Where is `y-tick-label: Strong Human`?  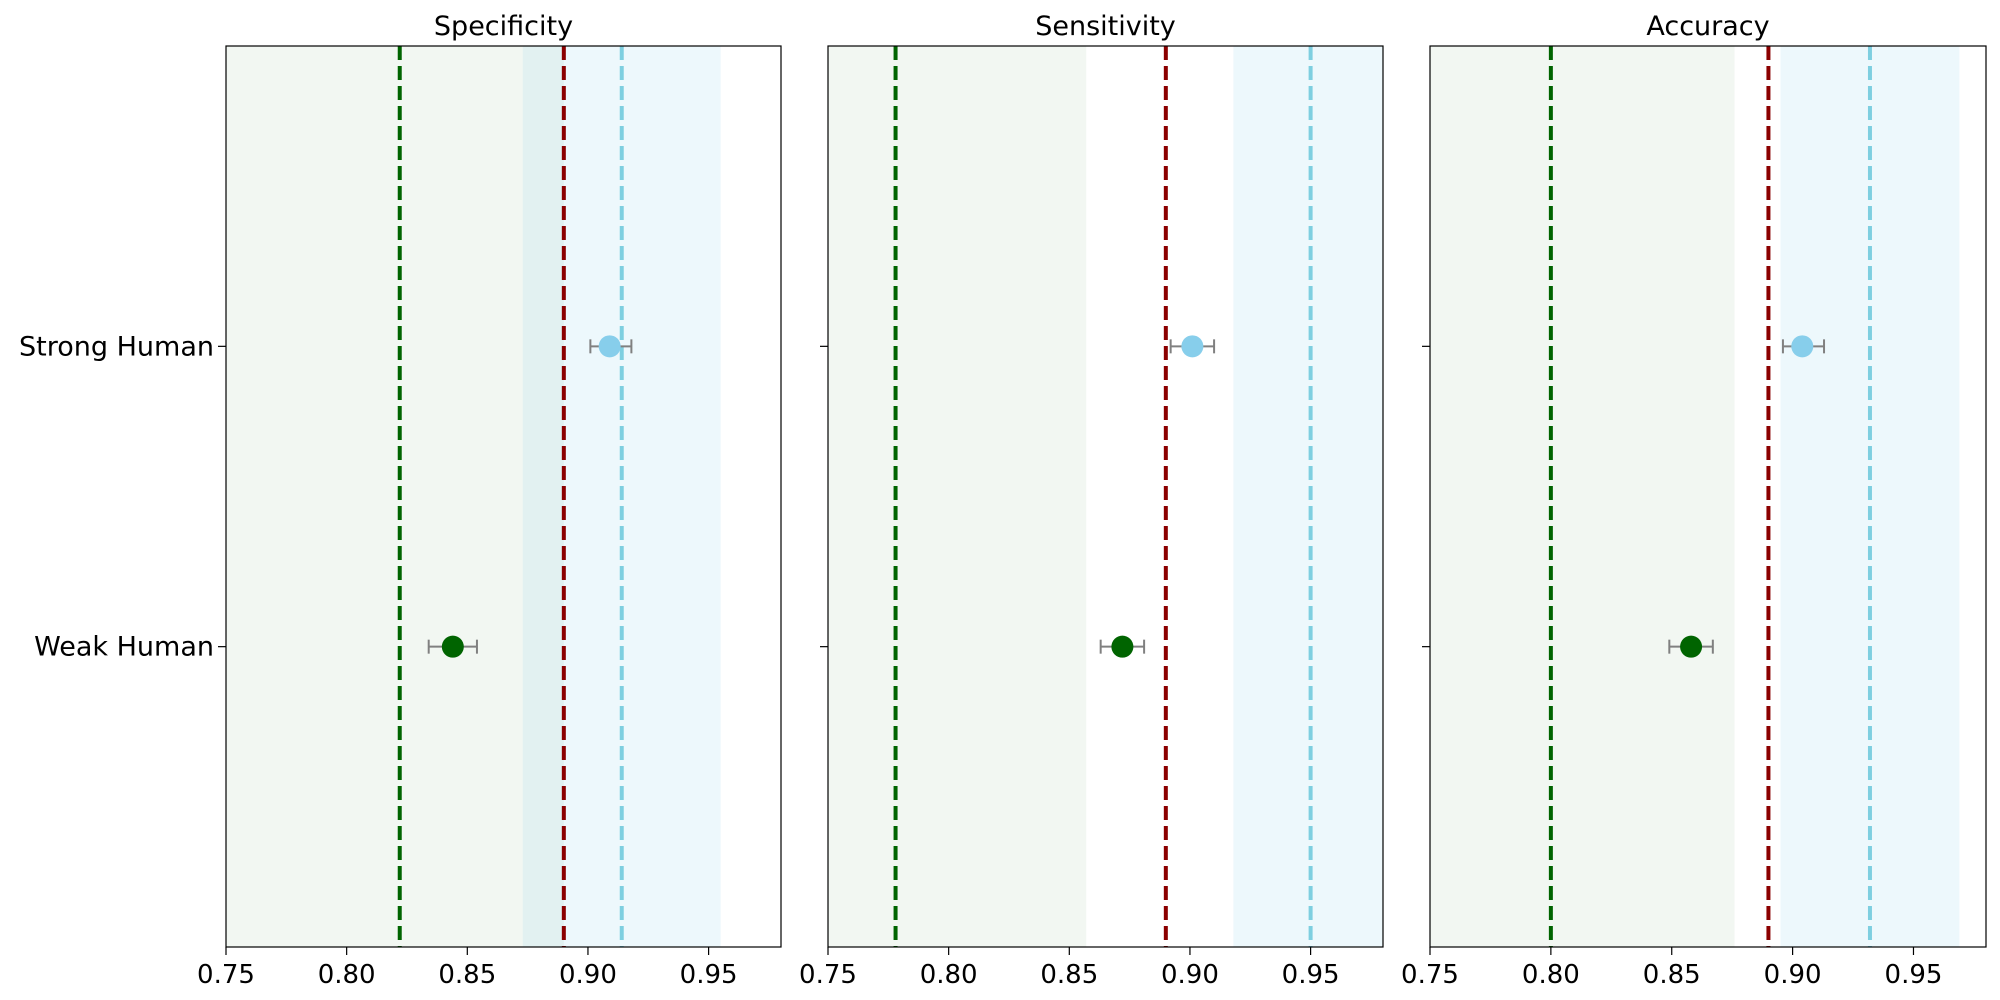 y-tick-label: Strong Human is located at coordinates (116, 346).